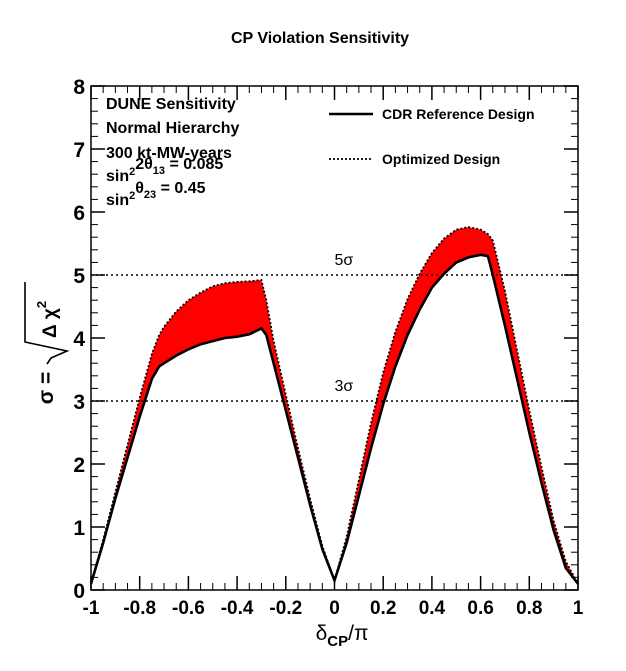  Describe the element at coordinates (79, 213) in the screenshot. I see `y-tick-label: 6` at that location.